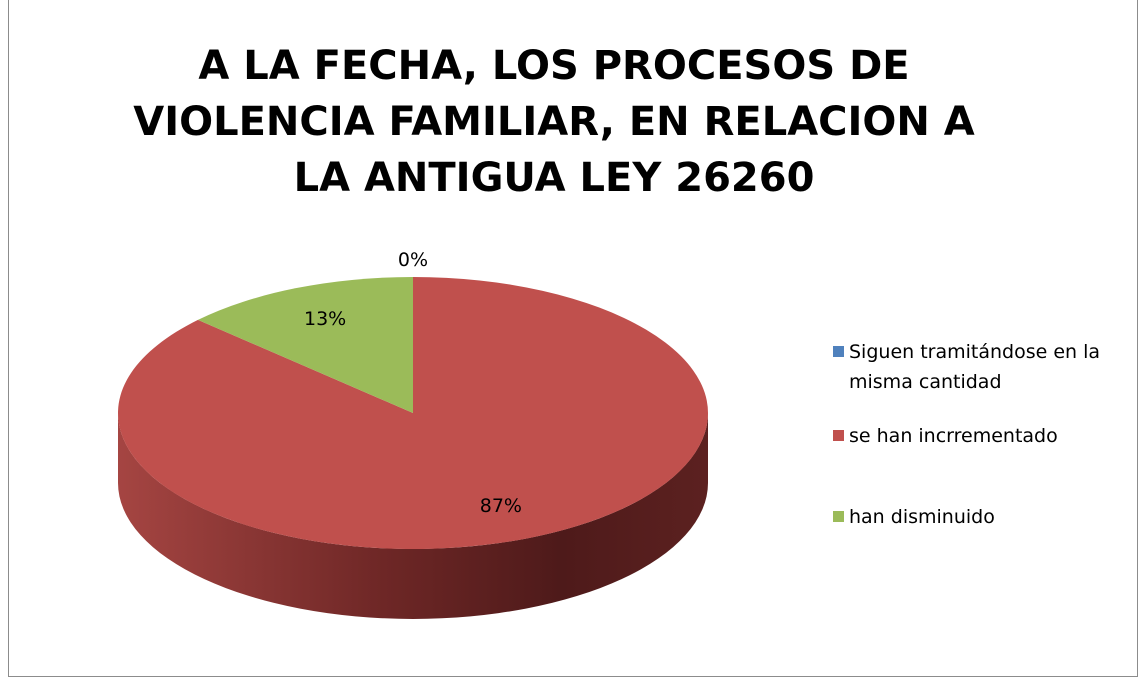 This screenshot has height=679, width=1148. I want to click on legend-item: se han incrrementado, so click(983, 436).